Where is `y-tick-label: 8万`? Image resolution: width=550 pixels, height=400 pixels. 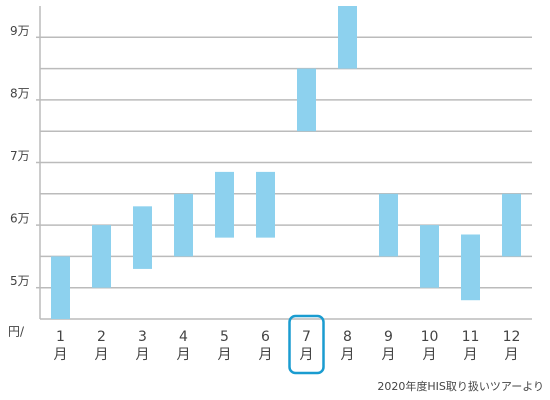
y-tick-label: 8万 is located at coordinates (20, 93).